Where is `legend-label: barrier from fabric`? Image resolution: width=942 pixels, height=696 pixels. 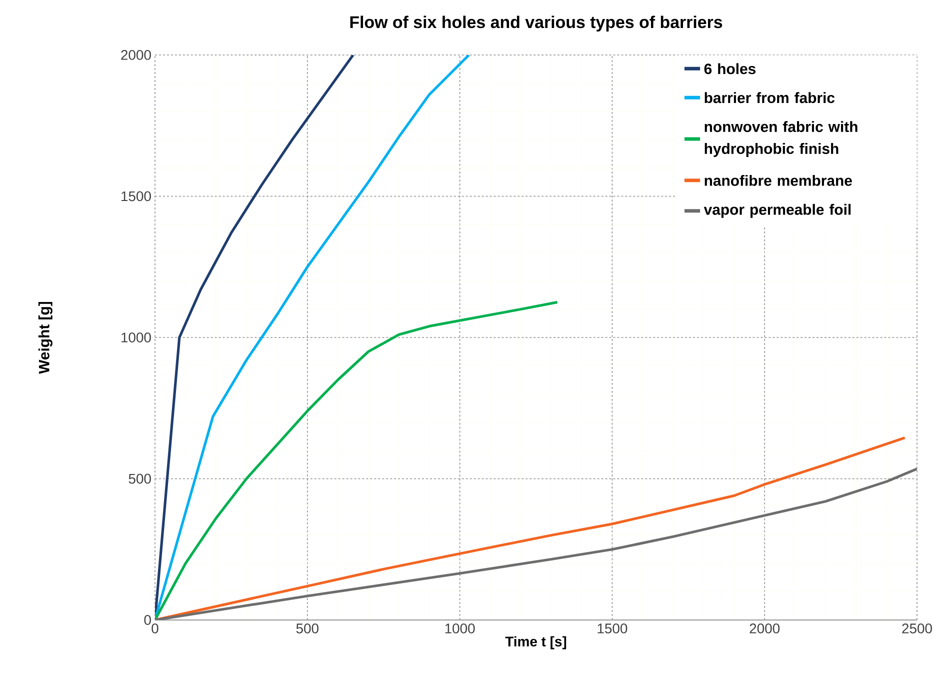
legend-label: barrier from fabric is located at coordinates (769, 98).